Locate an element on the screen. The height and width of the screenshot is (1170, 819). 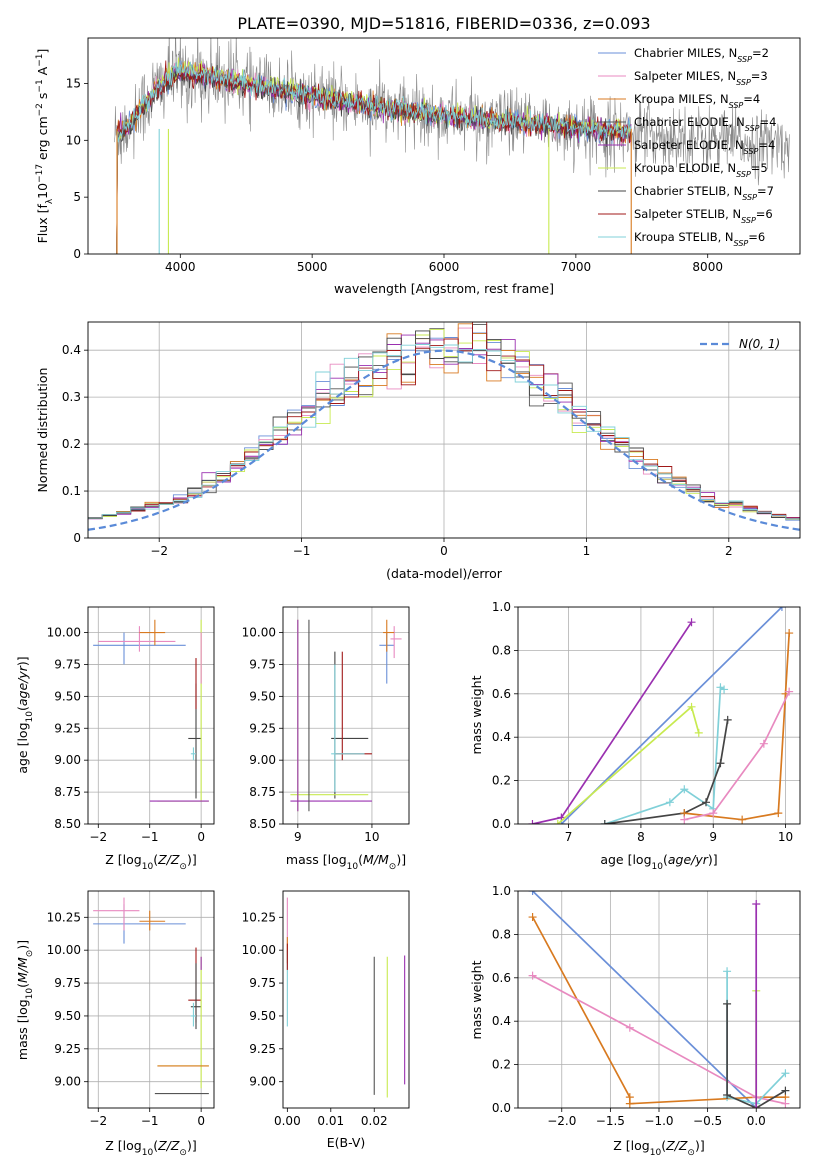
legend-name: Kroupa MILES, N is located at coordinates (681, 99).